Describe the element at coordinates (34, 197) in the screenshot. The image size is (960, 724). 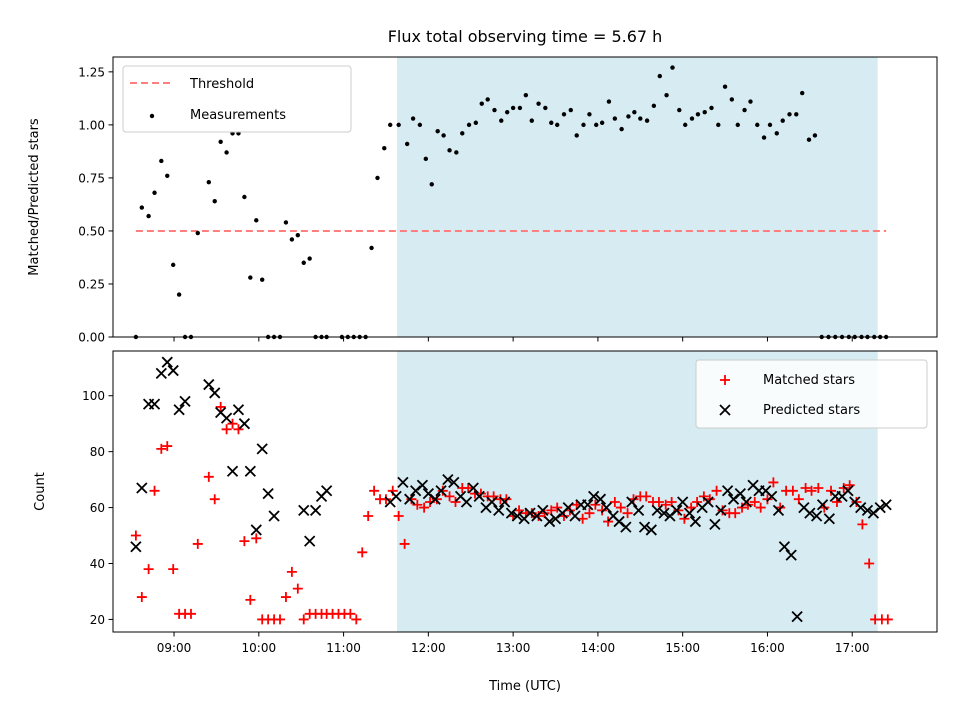
I see `y-axis-label: Matched/Predicted stars` at that location.